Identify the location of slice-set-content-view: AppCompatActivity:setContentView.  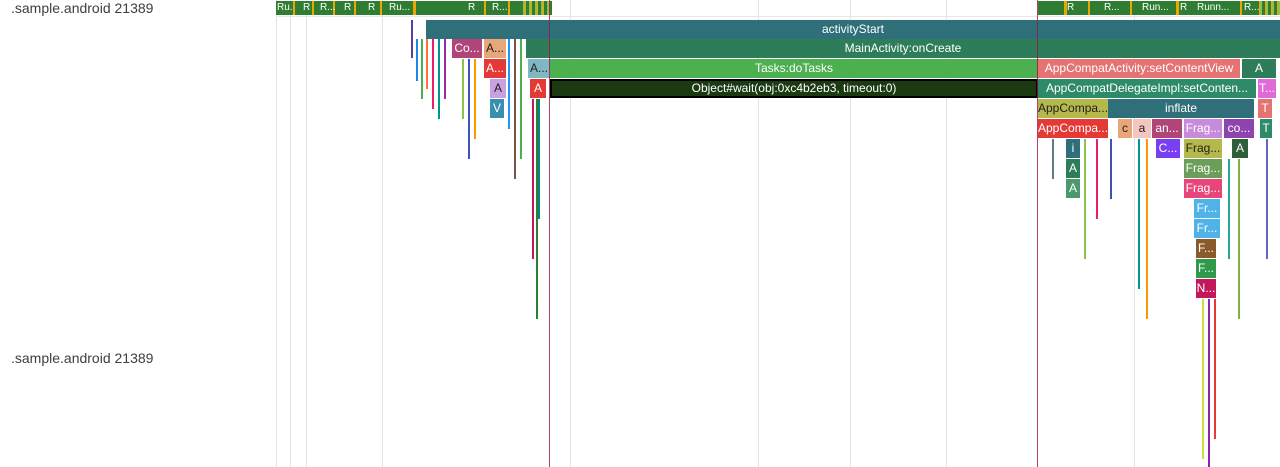
(1139, 68).